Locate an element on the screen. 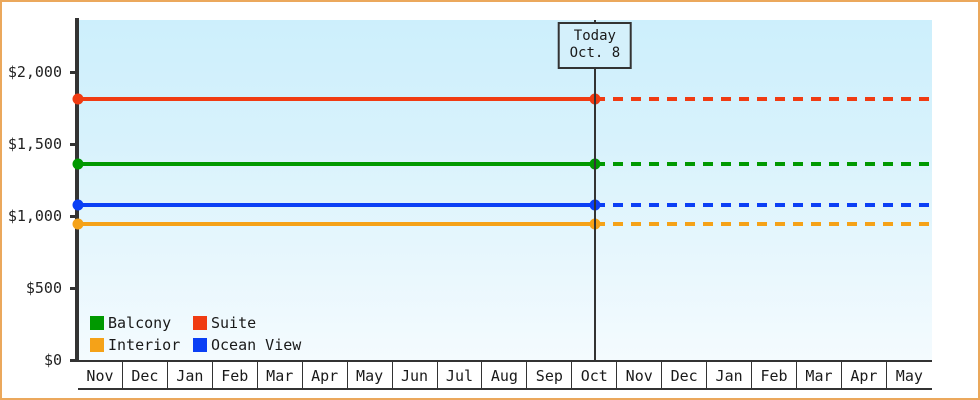 The width and height of the screenshot is (980, 400). legend-entry: Balcony is located at coordinates (141, 323).